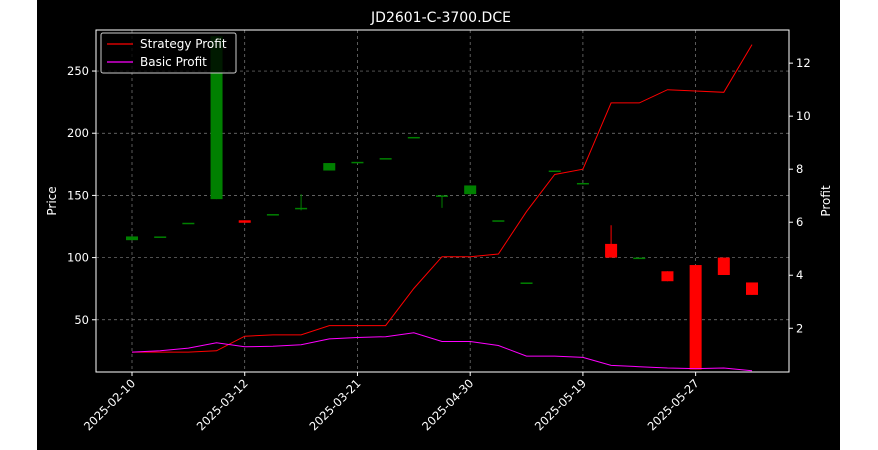 This screenshot has width=878, height=450. What do you see at coordinates (803, 63) in the screenshot?
I see `y-right-tick-label: 12` at bounding box center [803, 63].